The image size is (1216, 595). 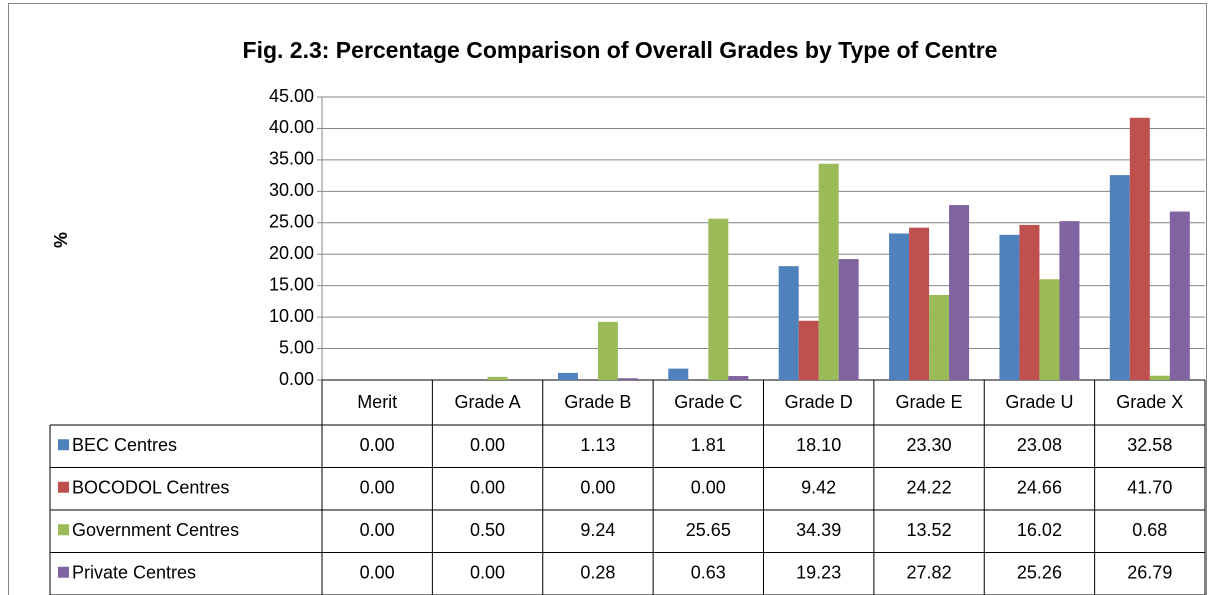 I want to click on x-tick-label: Grade D, so click(x=819, y=402).